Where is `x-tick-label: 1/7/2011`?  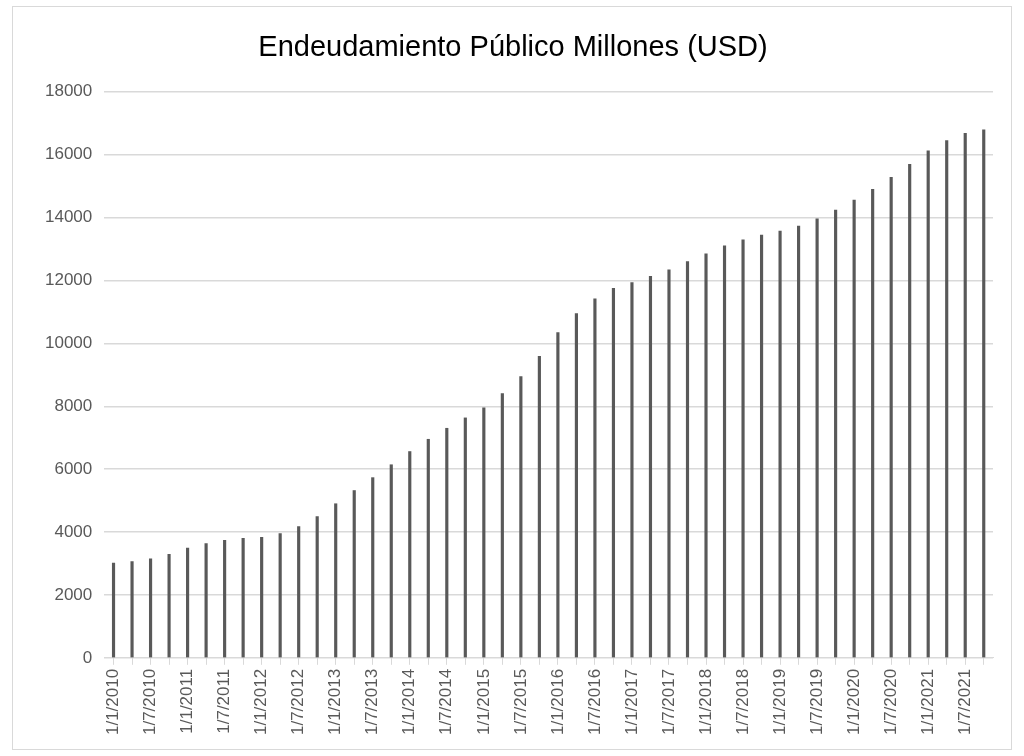
x-tick-label: 1/7/2011 is located at coordinates (224, 701).